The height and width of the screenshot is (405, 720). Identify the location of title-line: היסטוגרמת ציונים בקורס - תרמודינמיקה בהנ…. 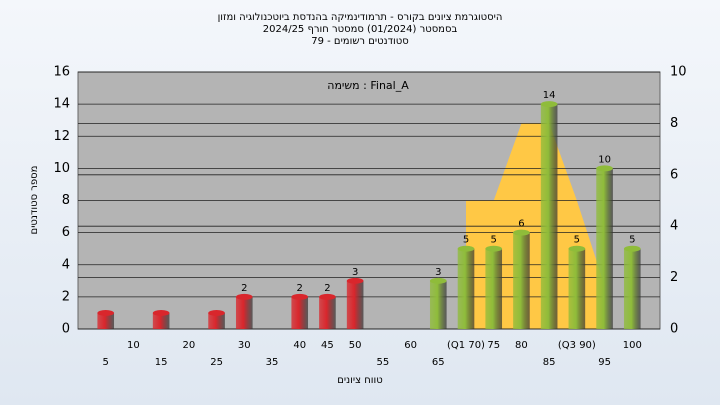
(360, 17).